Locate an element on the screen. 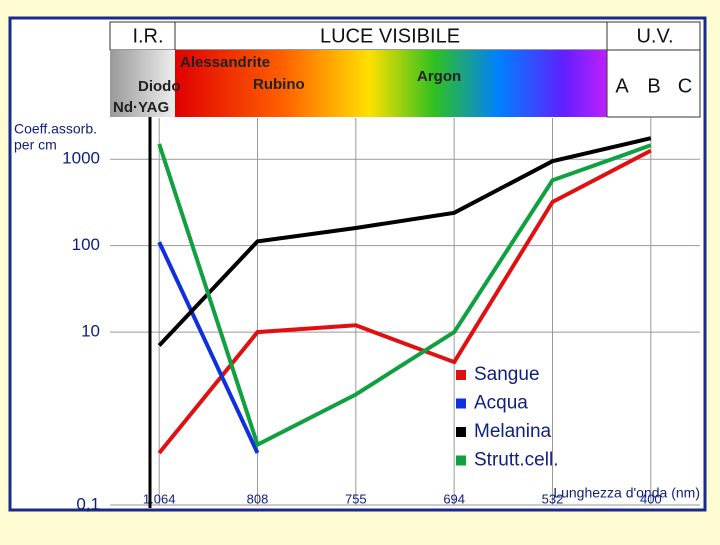  legend-label: Melanina is located at coordinates (513, 431).